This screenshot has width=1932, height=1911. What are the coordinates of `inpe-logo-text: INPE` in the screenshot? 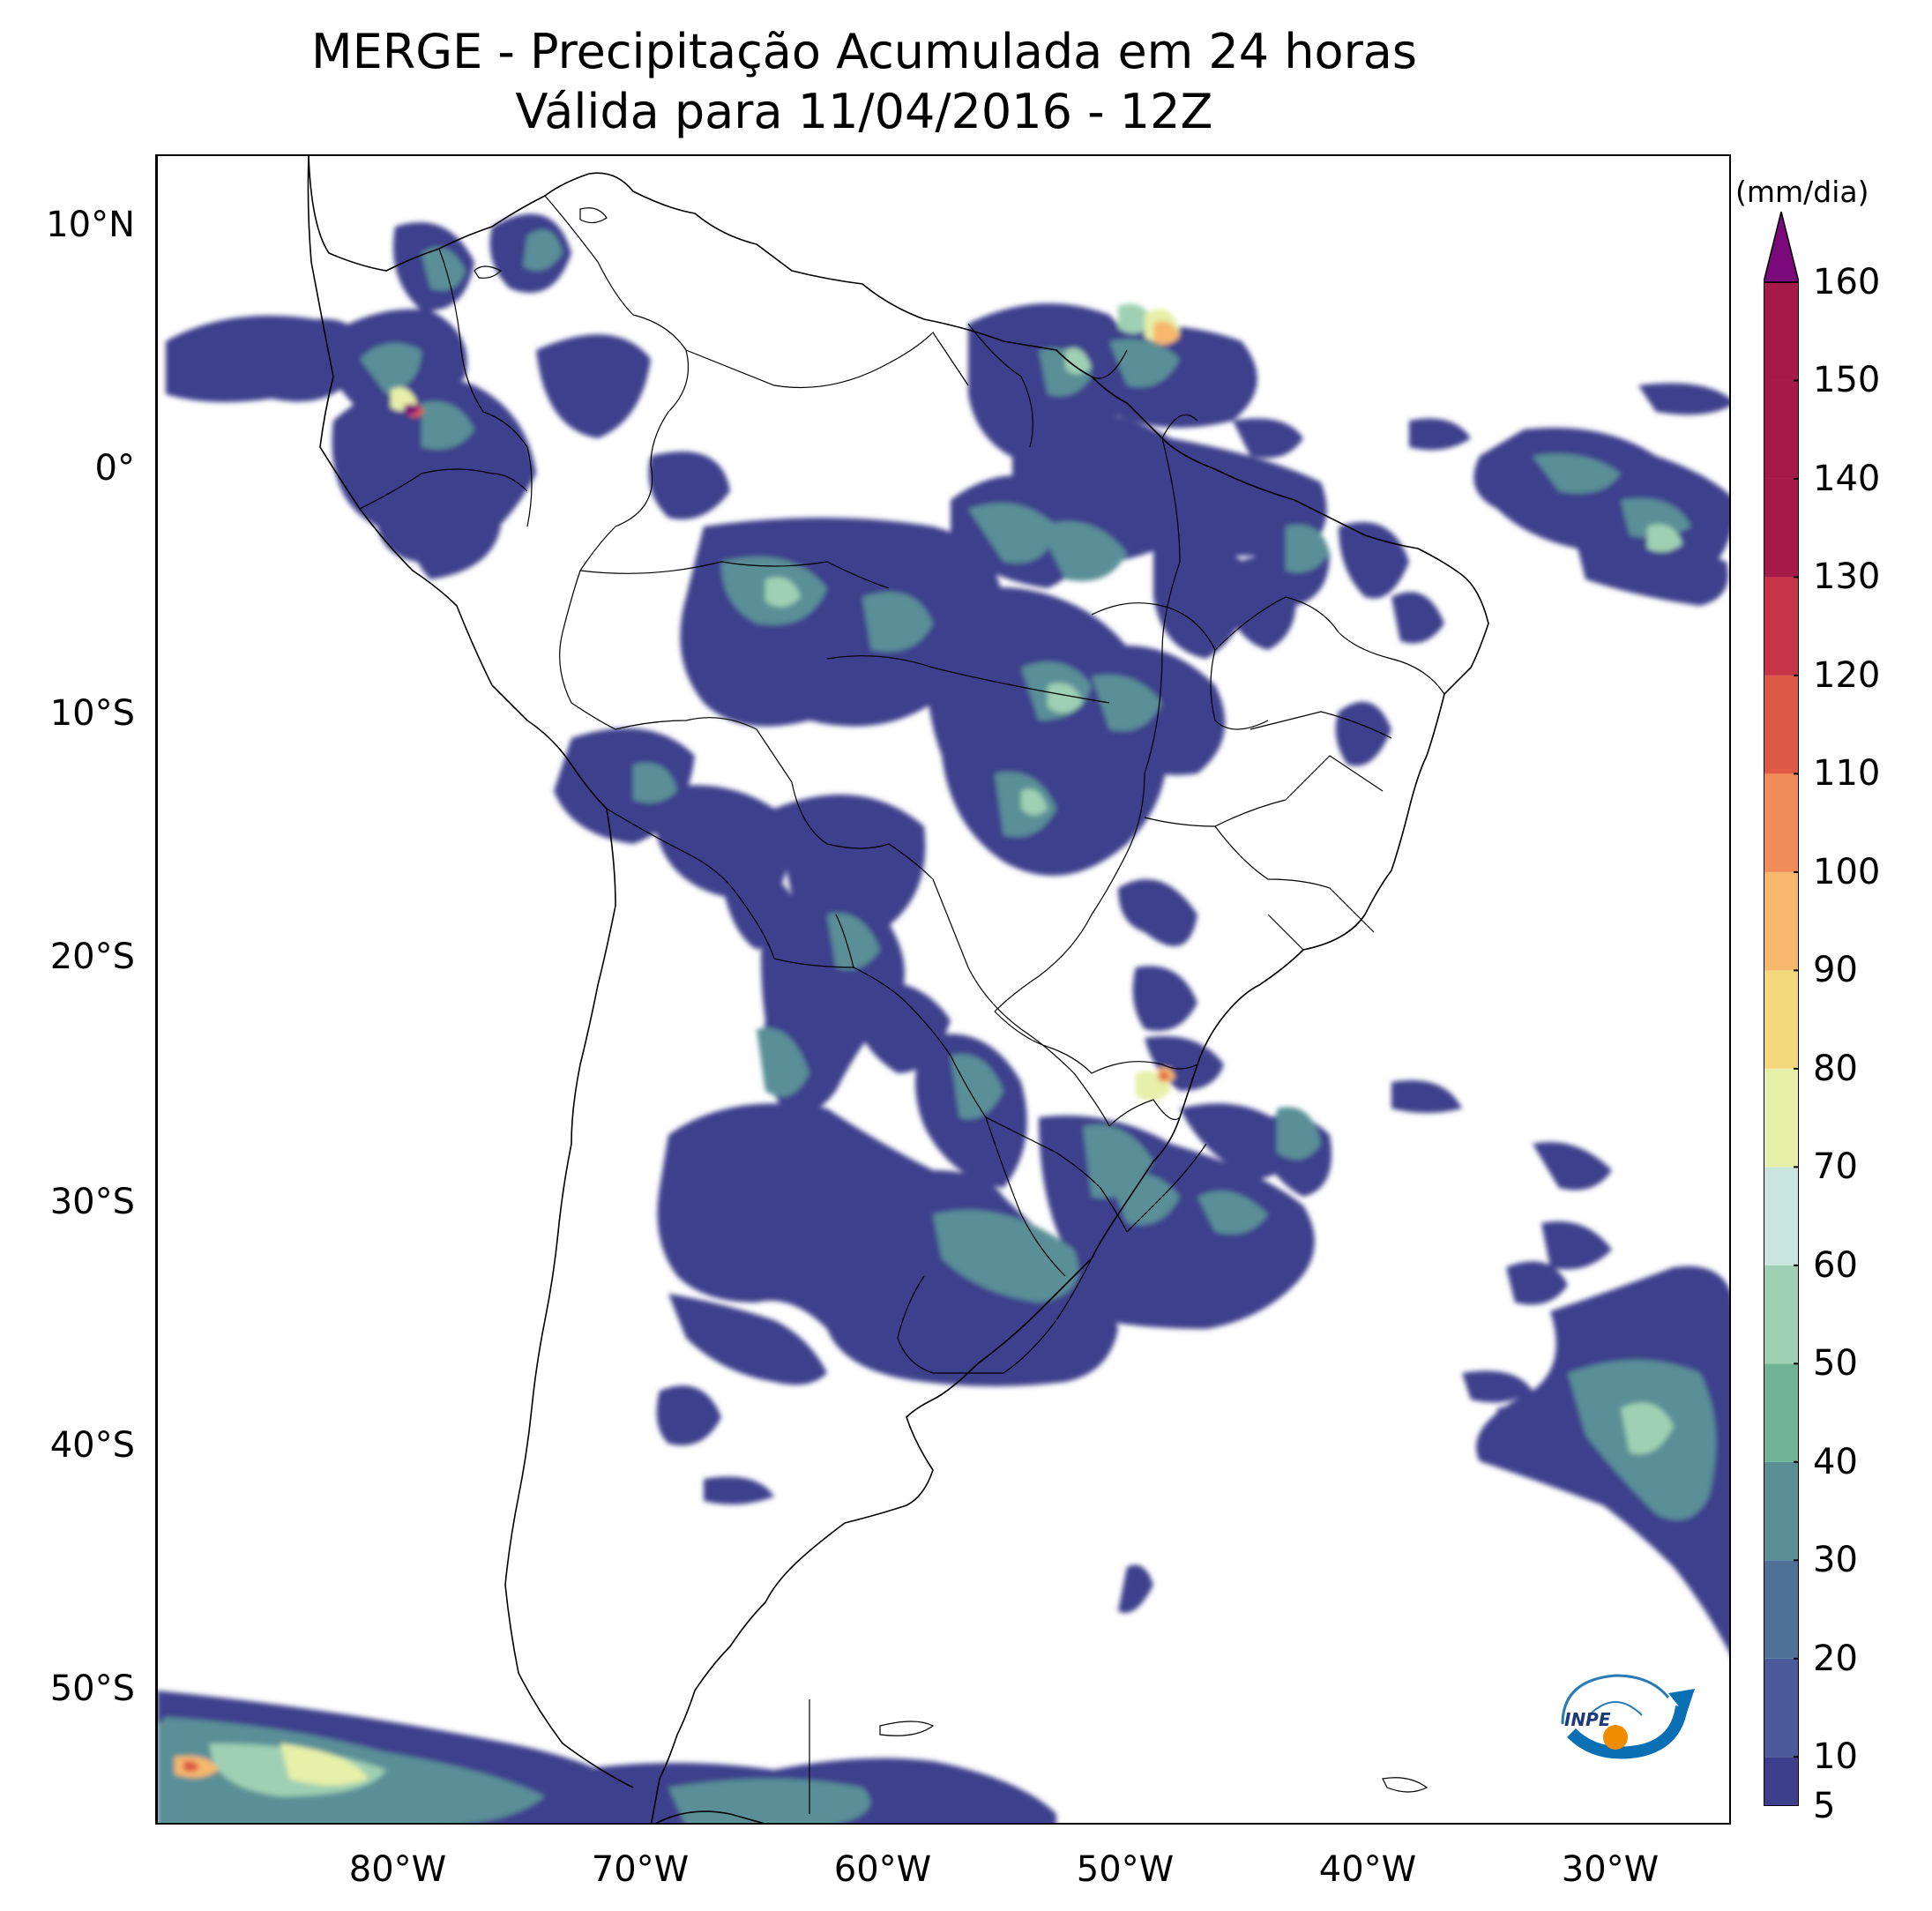 It's located at (1587, 1719).